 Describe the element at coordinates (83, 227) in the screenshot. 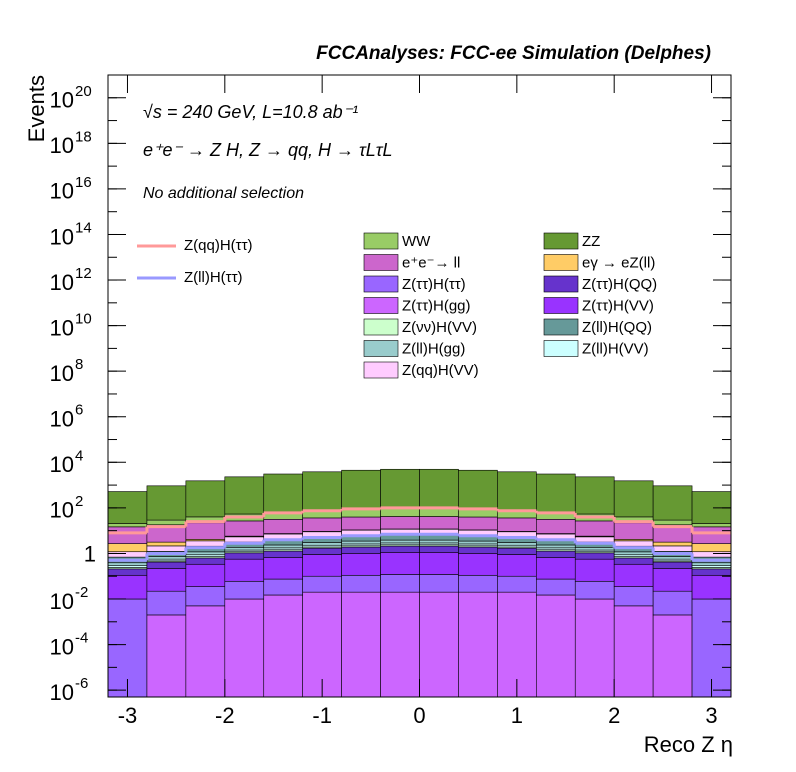

I see `y-tick-exponent: 14` at that location.